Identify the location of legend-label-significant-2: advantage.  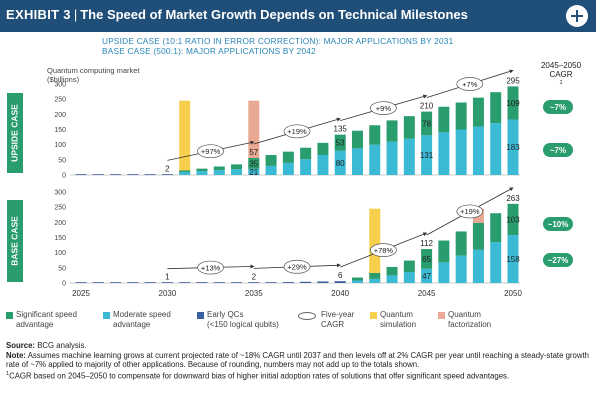
(35, 324).